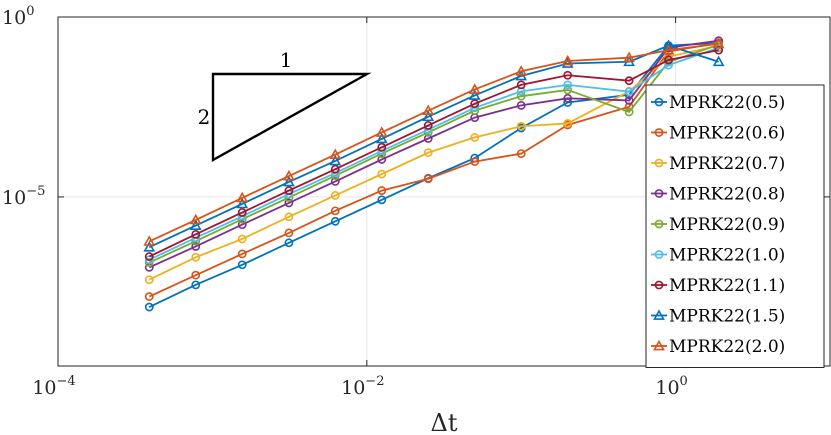  Describe the element at coordinates (23, 196) in the screenshot. I see `y-tick-label: 10⁻⁵` at that location.